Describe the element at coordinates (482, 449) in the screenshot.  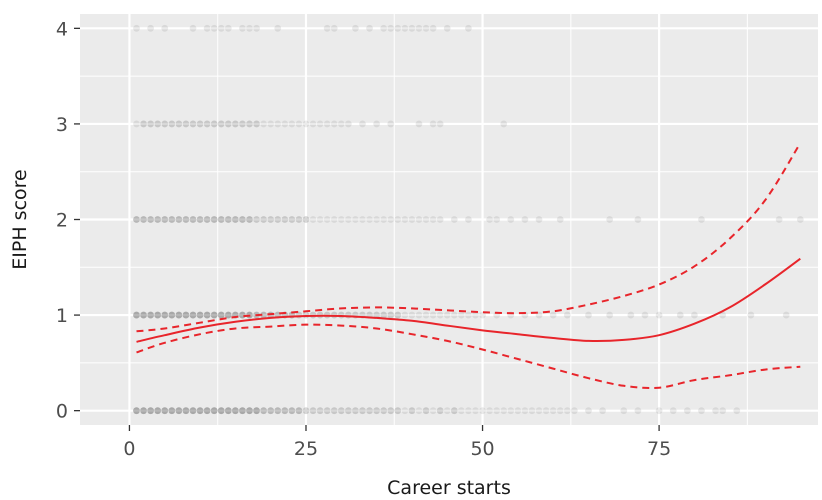
I see `x-tick-label: 50` at that location.